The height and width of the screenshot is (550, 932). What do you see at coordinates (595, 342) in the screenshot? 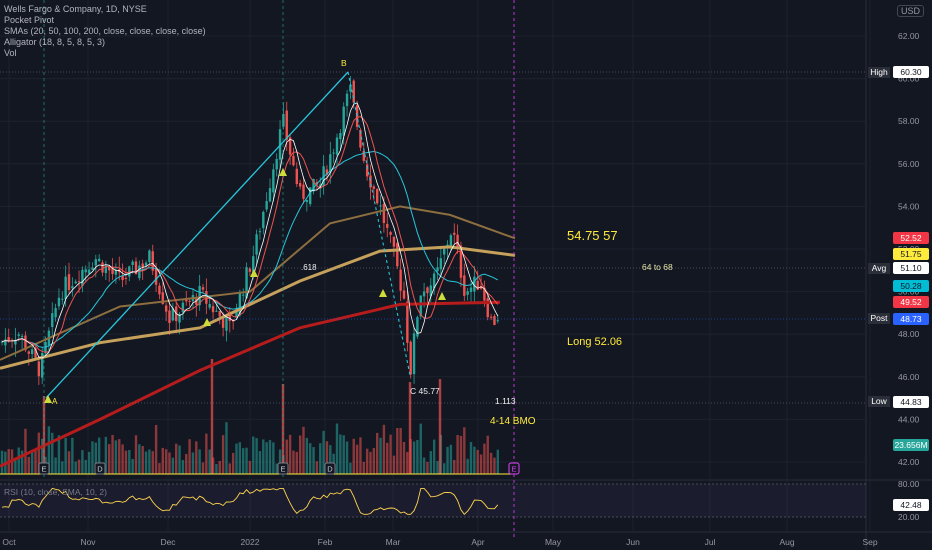
I see `annotation-long: Long 52.06` at bounding box center [595, 342].